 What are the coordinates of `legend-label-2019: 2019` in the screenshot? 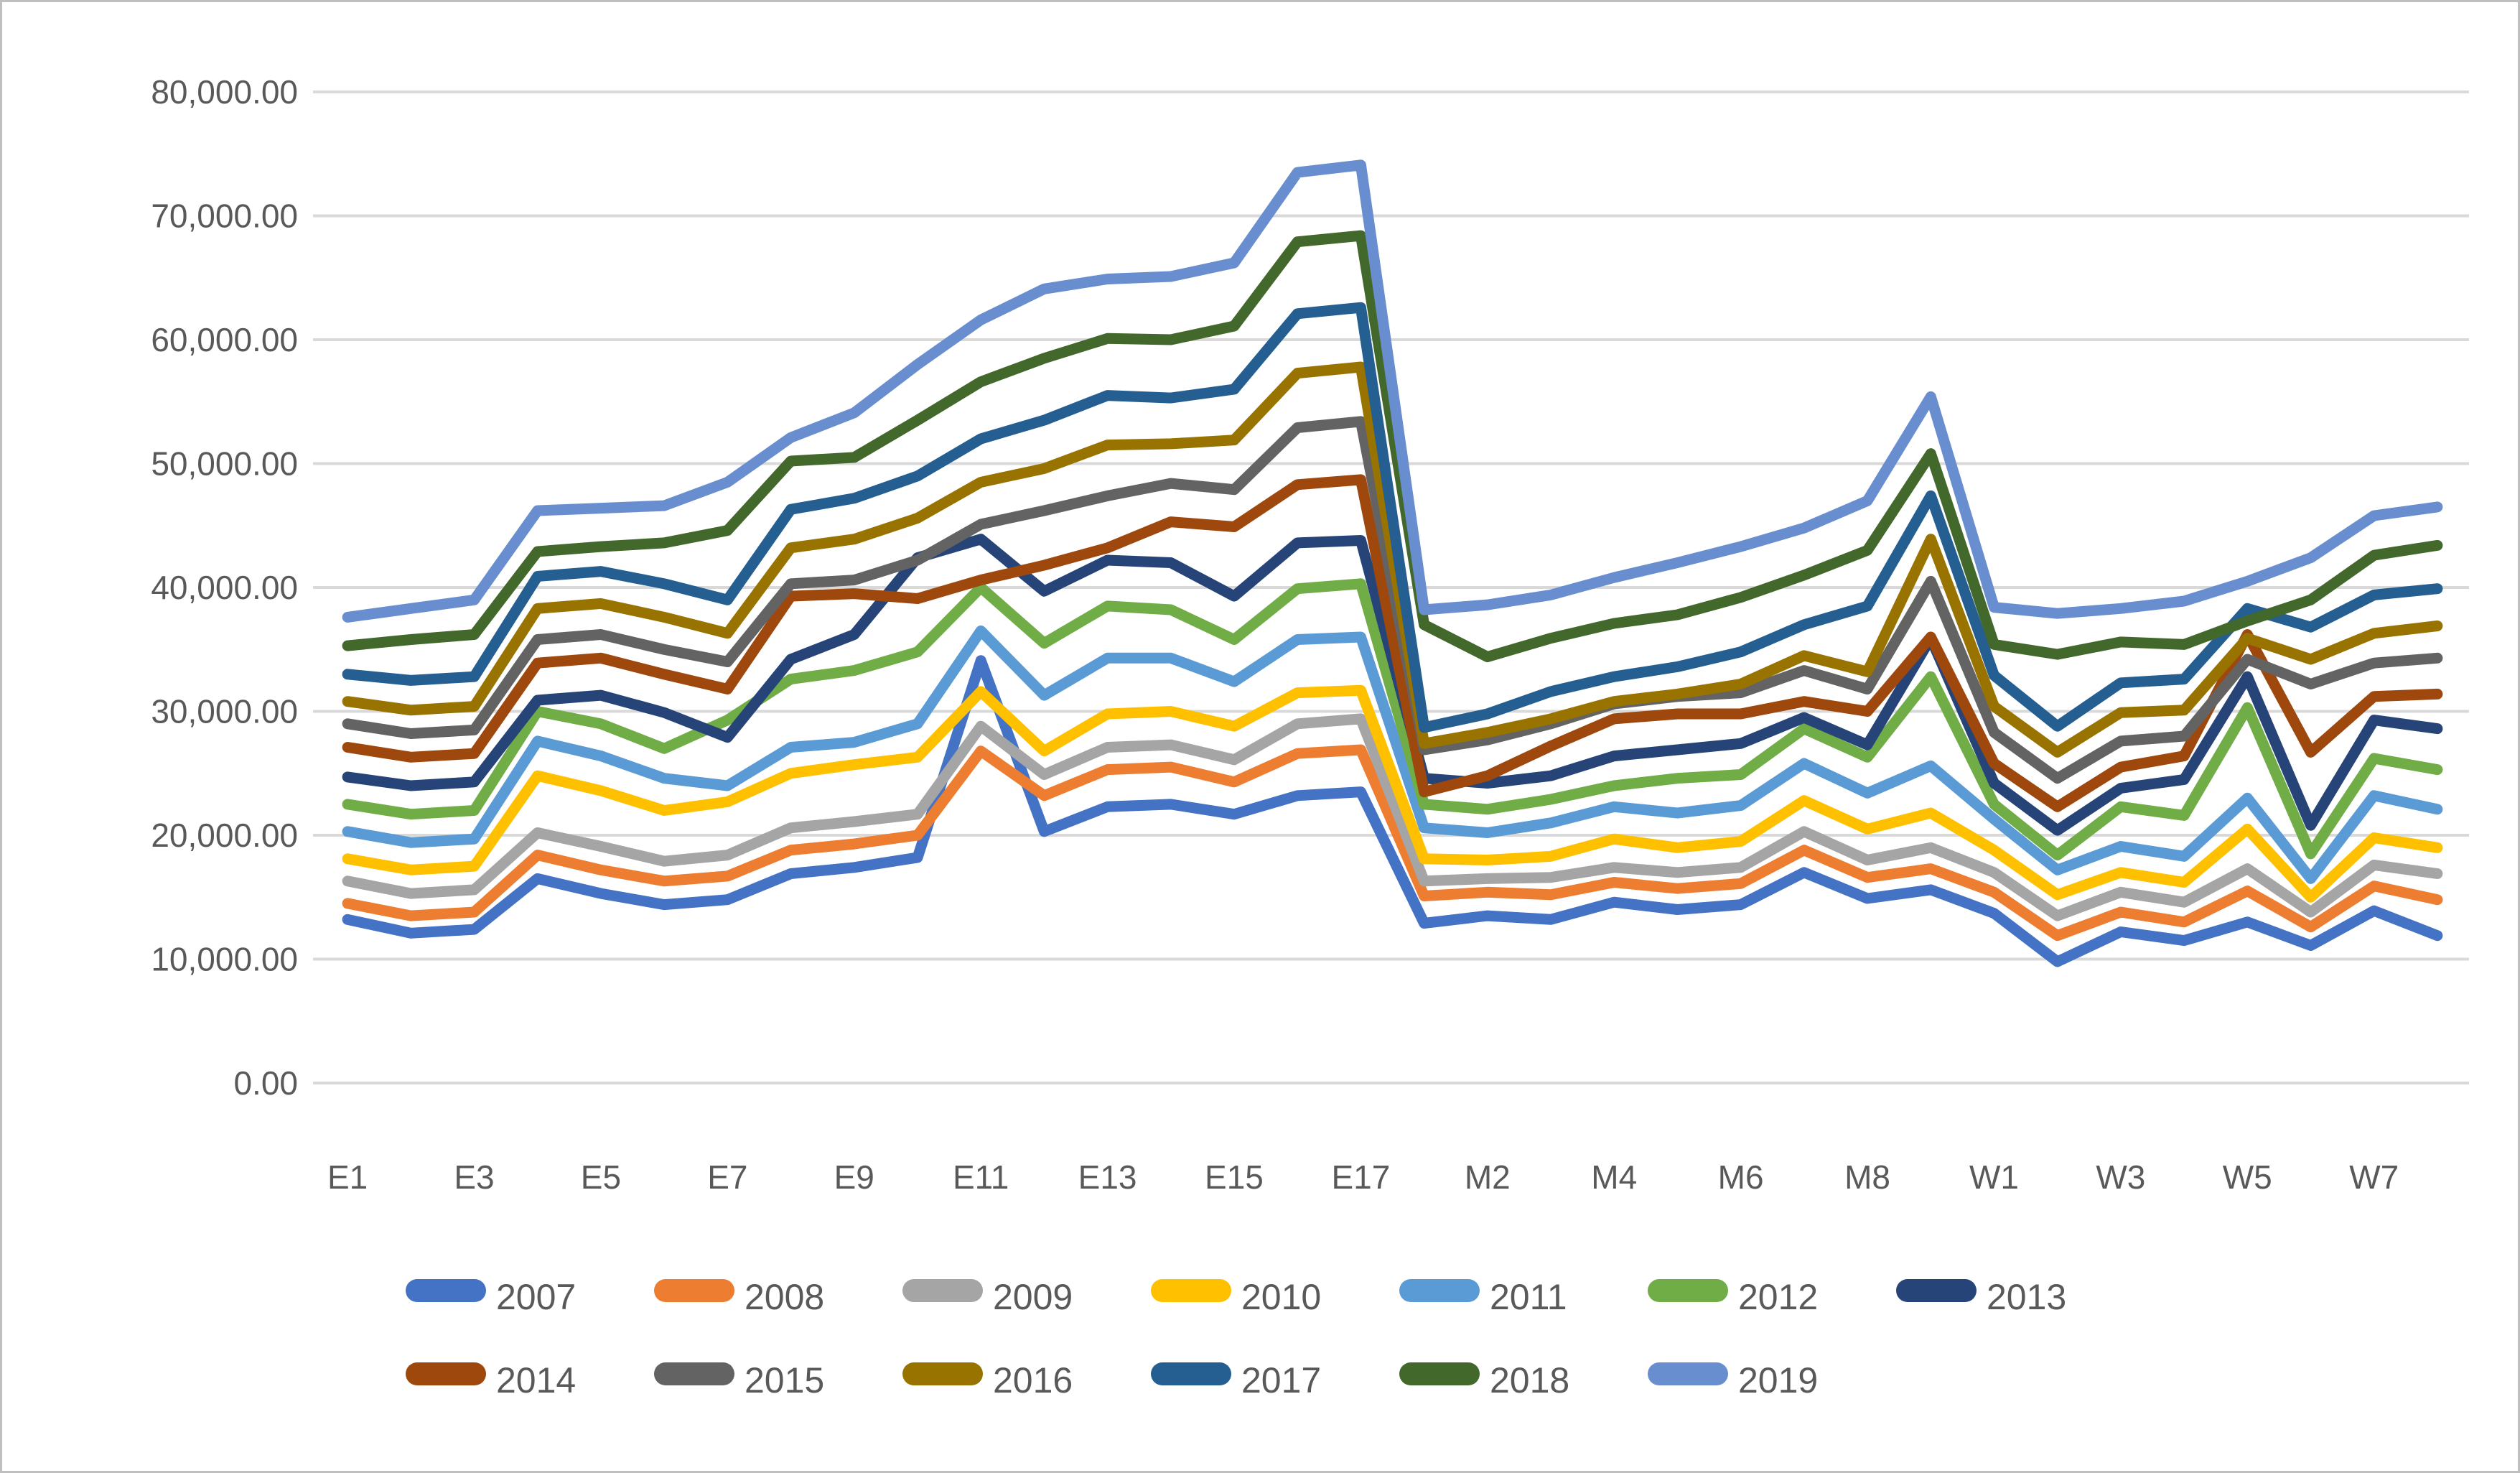 It's located at (1778, 1380).